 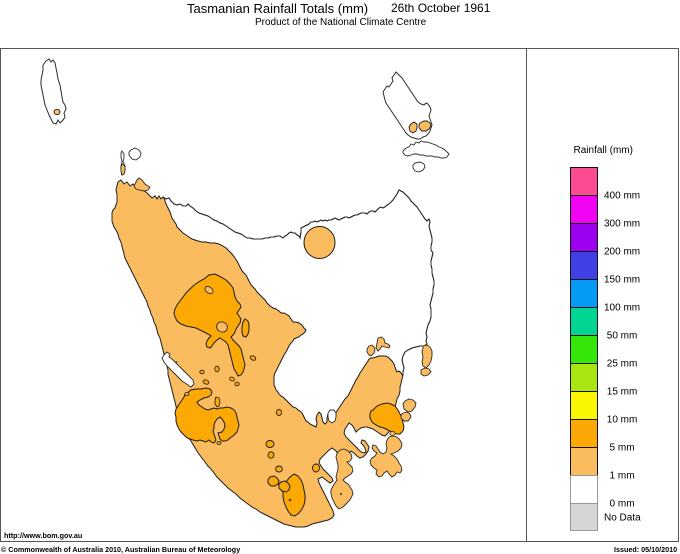 What do you see at coordinates (622, 224) in the screenshot?
I see `svg-text: 300 mm` at bounding box center [622, 224].